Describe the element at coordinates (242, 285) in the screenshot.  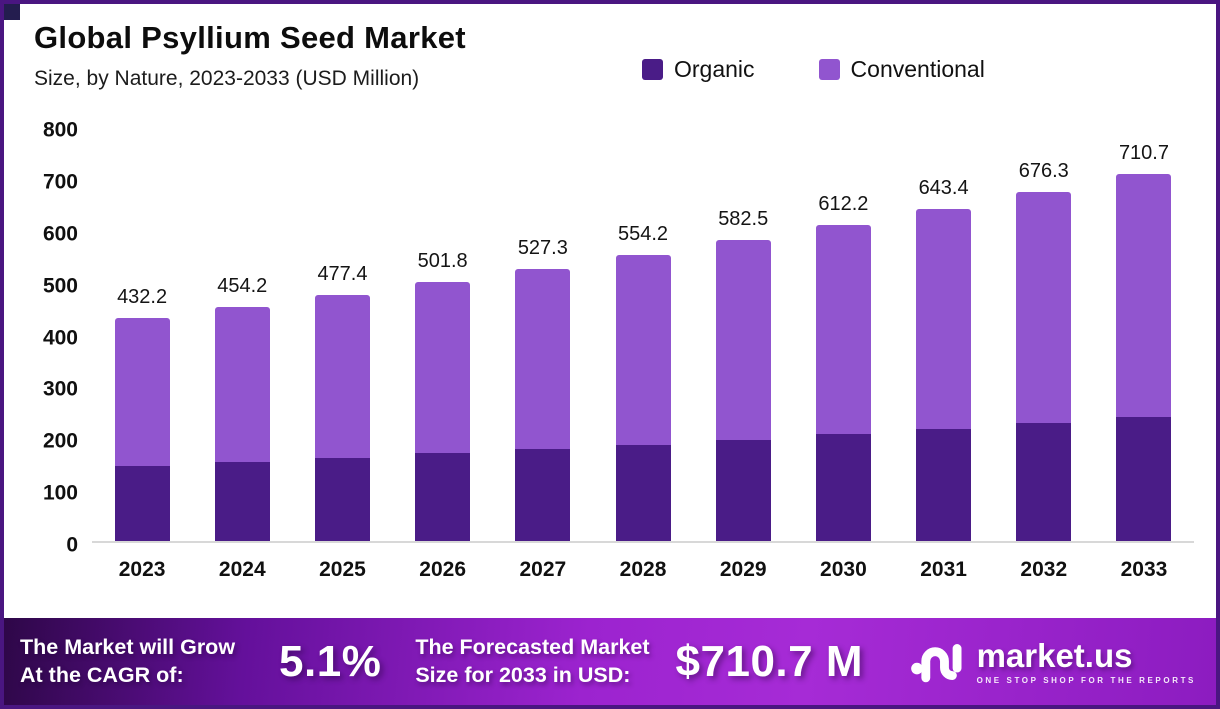
I see `bar-total-label: 454.2` at that location.